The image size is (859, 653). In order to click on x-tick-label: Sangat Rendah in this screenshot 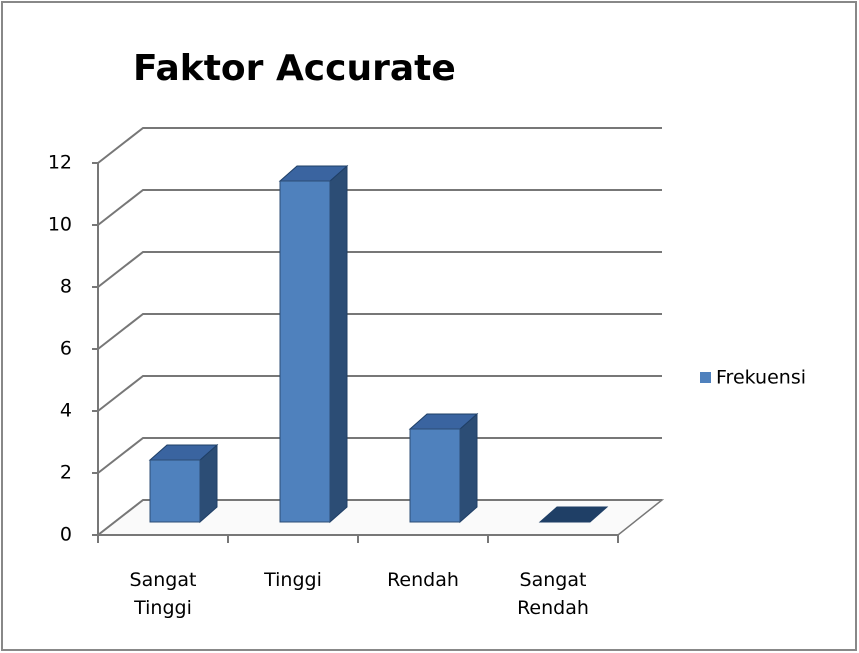, I will do `click(553, 594)`.